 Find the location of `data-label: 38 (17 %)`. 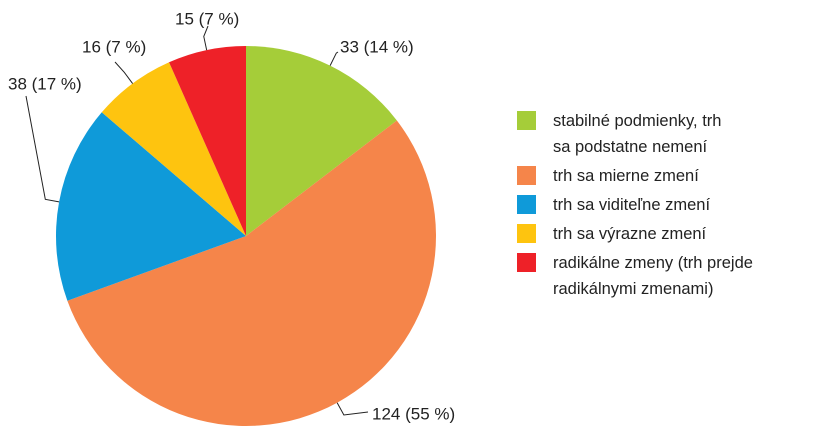

data-label: 38 (17 %) is located at coordinates (45, 83).